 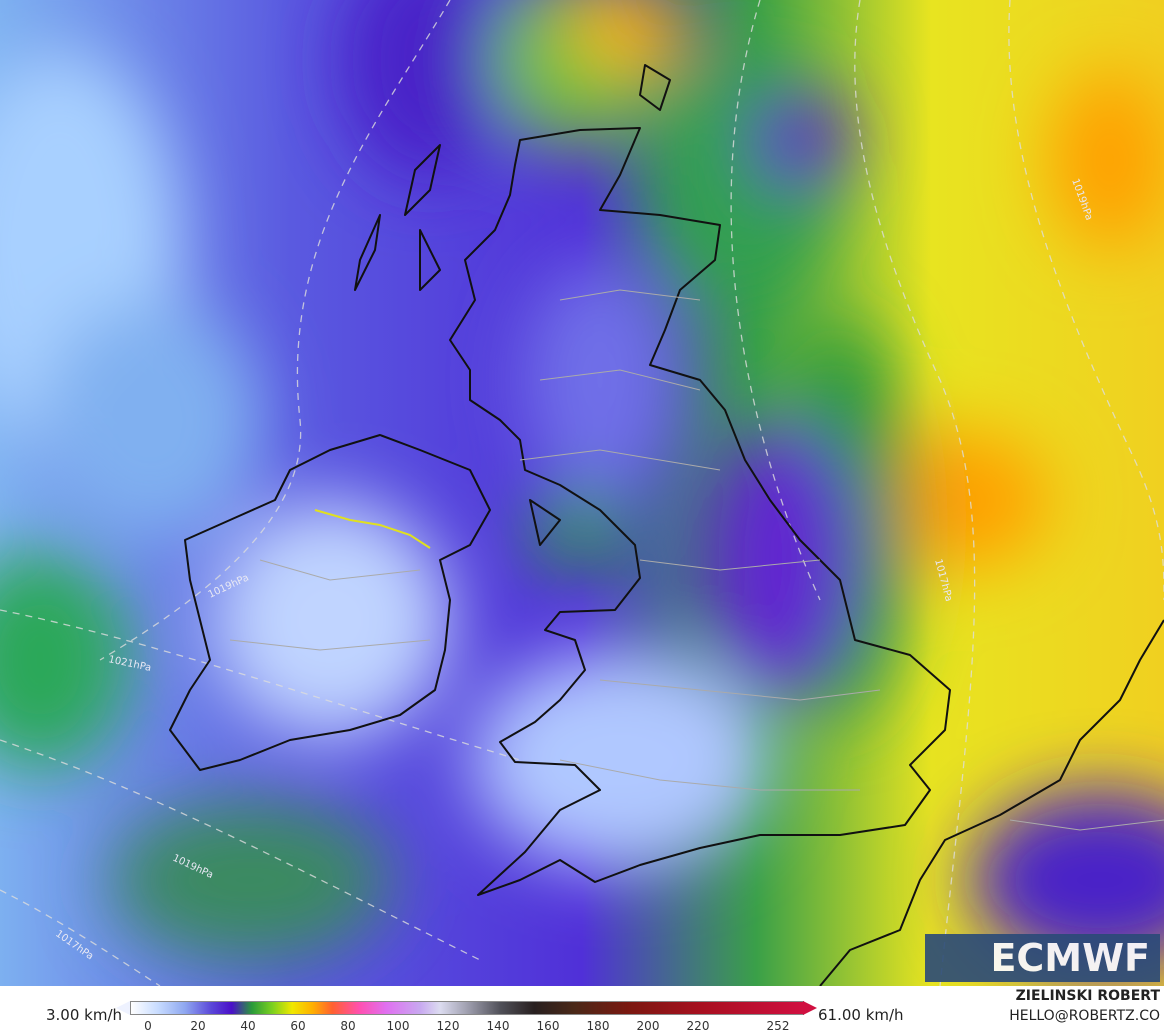 What do you see at coordinates (512, 305) in the screenshot?
I see `islands` at bounding box center [512, 305].